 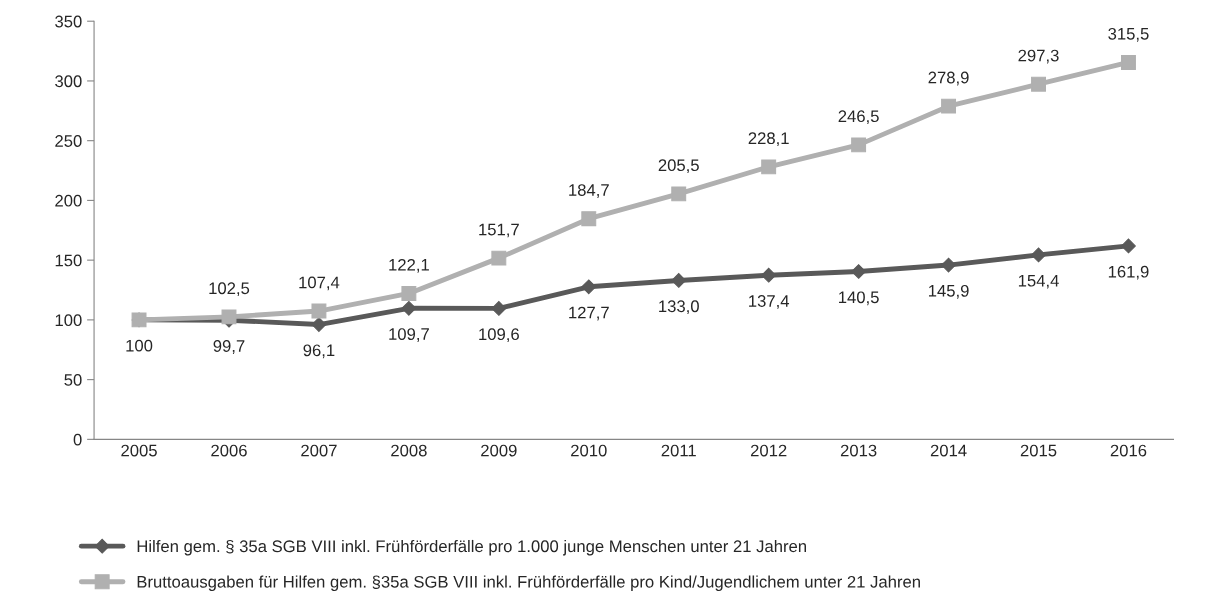 What do you see at coordinates (229, 450) in the screenshot?
I see `x-tick-label: 2006` at bounding box center [229, 450].